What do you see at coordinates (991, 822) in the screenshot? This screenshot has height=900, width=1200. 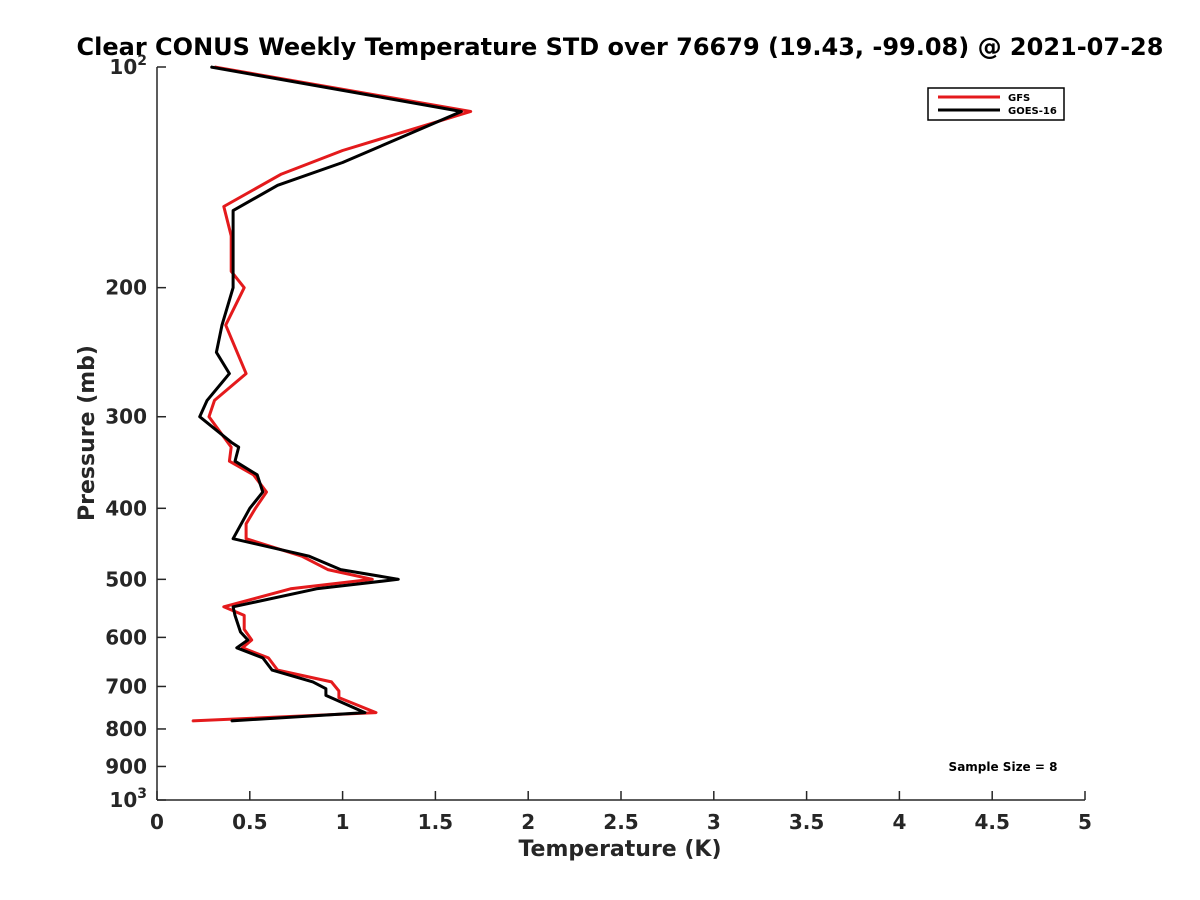 I see `x-tick-label: 4.5` at bounding box center [991, 822].